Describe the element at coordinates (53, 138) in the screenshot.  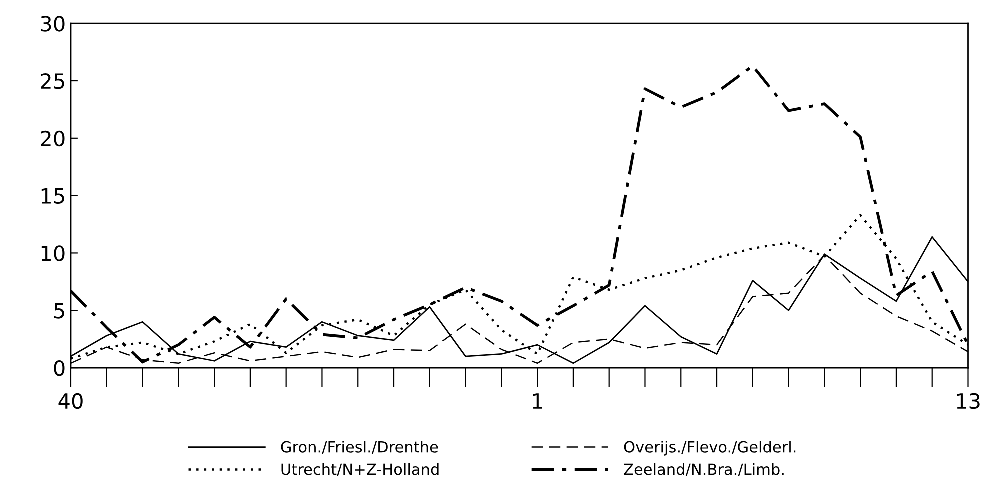
I see `y-tick-label: 20` at that location.